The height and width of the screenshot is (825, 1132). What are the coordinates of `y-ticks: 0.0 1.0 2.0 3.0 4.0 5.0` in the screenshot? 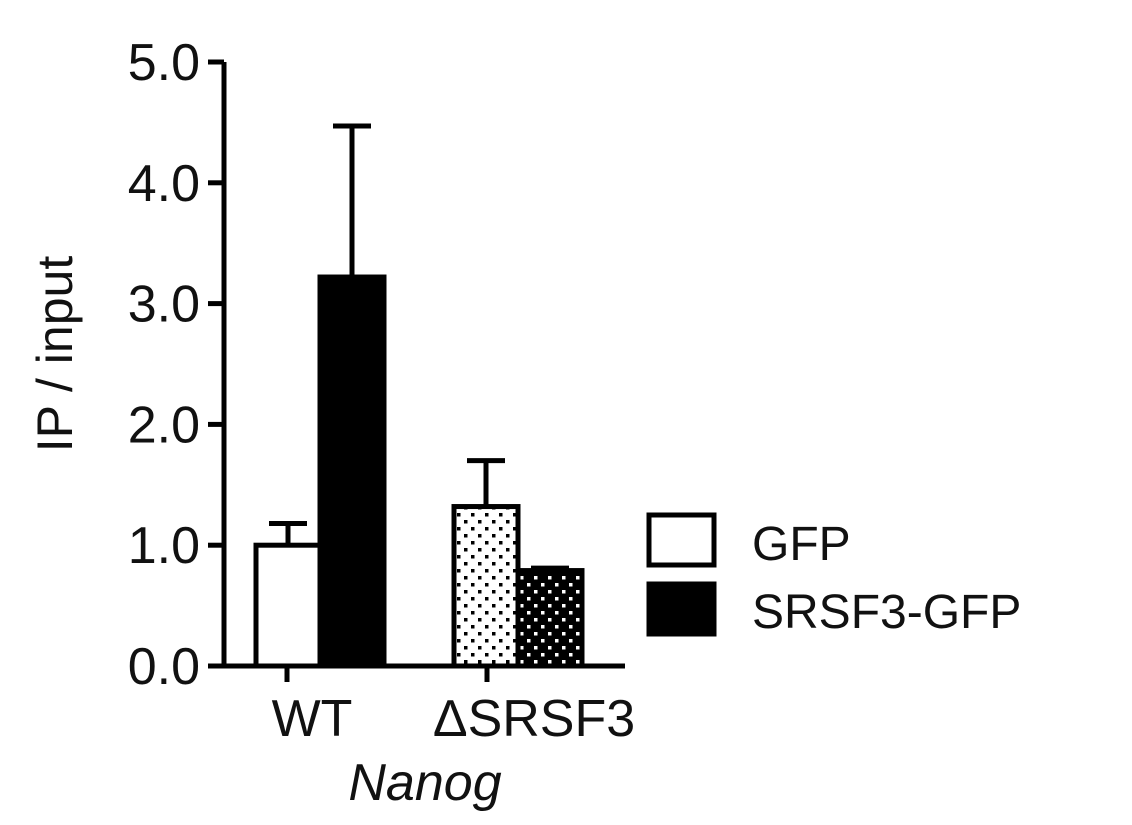 It's located at (176, 365).